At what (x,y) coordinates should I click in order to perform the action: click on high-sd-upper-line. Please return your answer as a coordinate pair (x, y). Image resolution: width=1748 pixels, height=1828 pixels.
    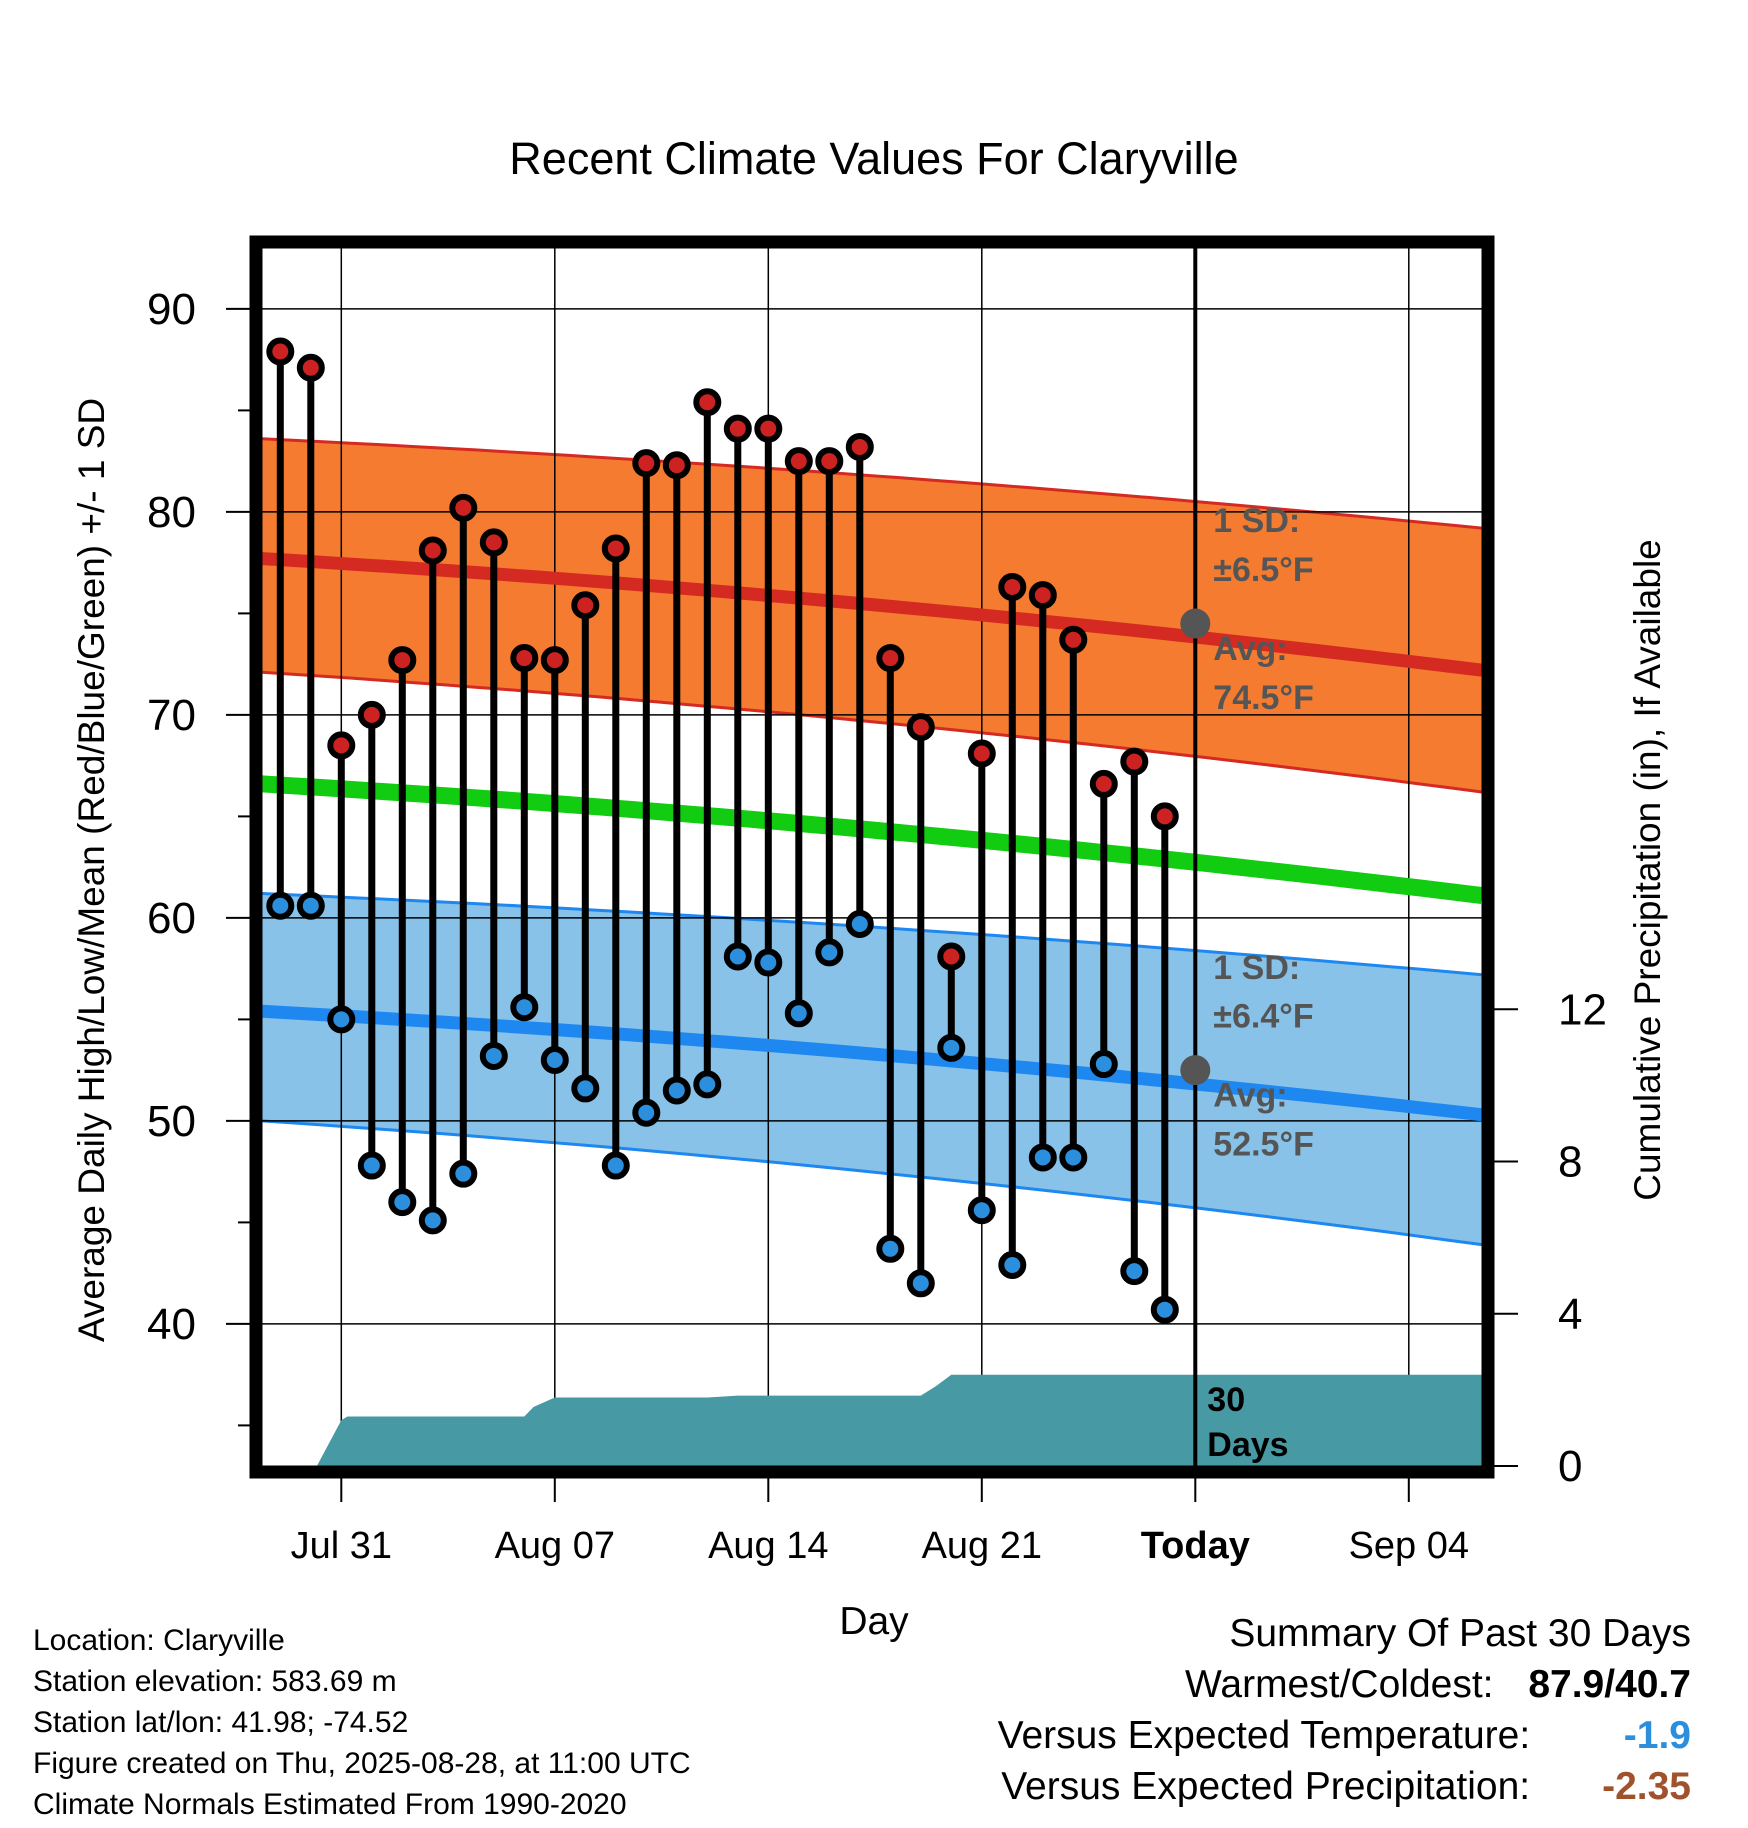
    Looking at the image, I should click on (872, 483).